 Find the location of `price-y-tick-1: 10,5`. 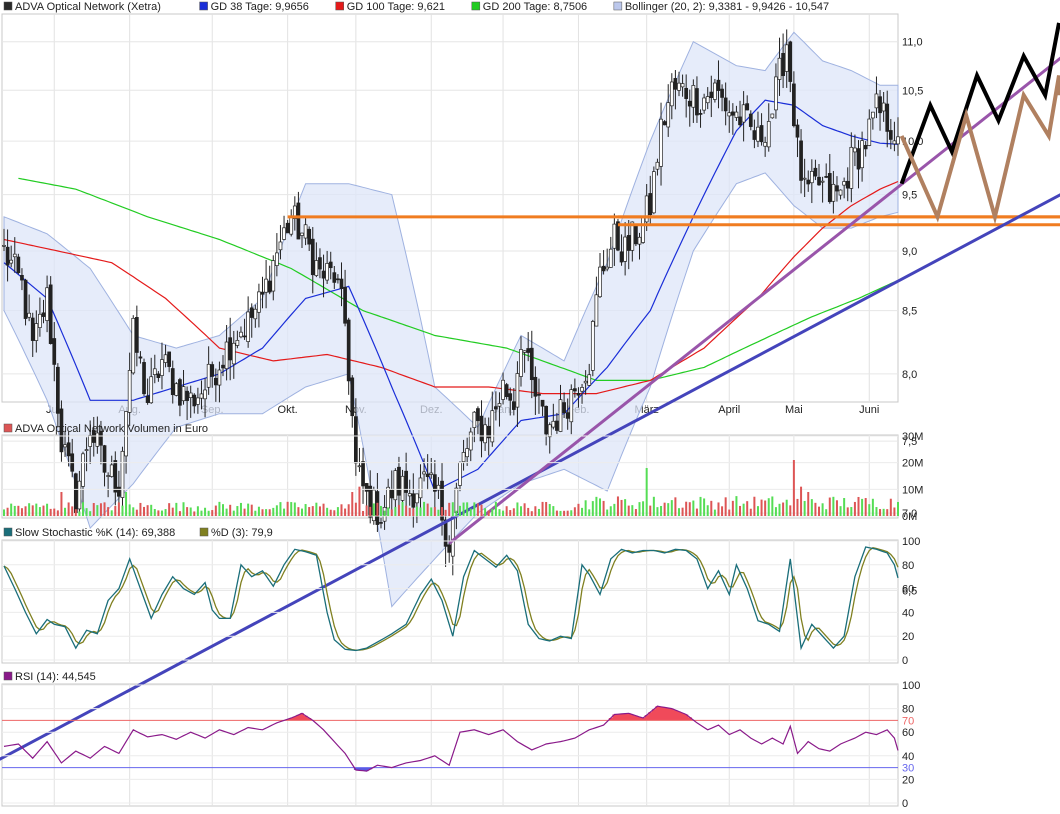

price-y-tick-1: 10,5 is located at coordinates (912, 91).